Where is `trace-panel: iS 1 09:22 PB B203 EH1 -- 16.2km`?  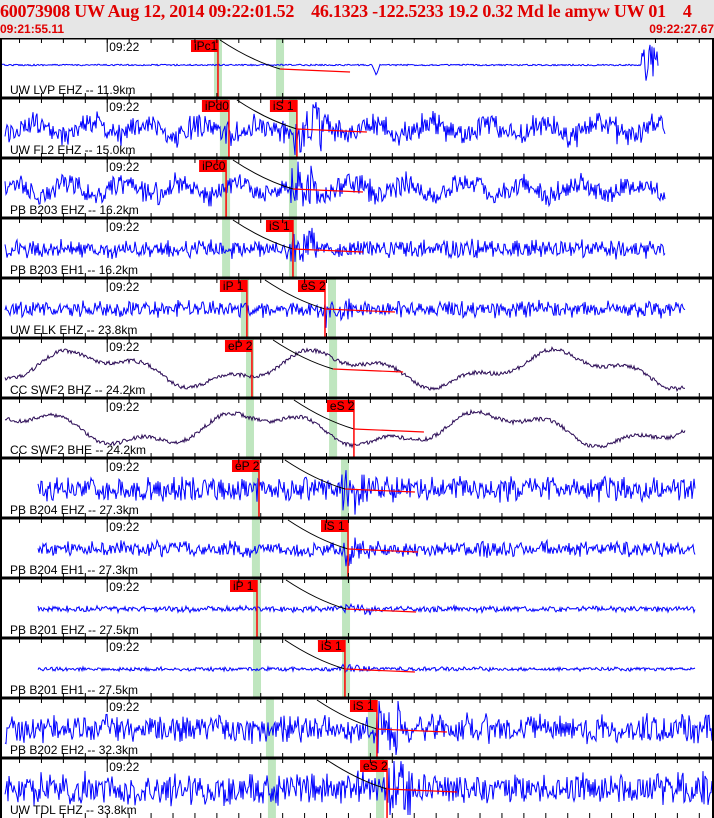 trace-panel: iS 1 09:22 PB B203 EH1 -- 16.2km is located at coordinates (357, 247).